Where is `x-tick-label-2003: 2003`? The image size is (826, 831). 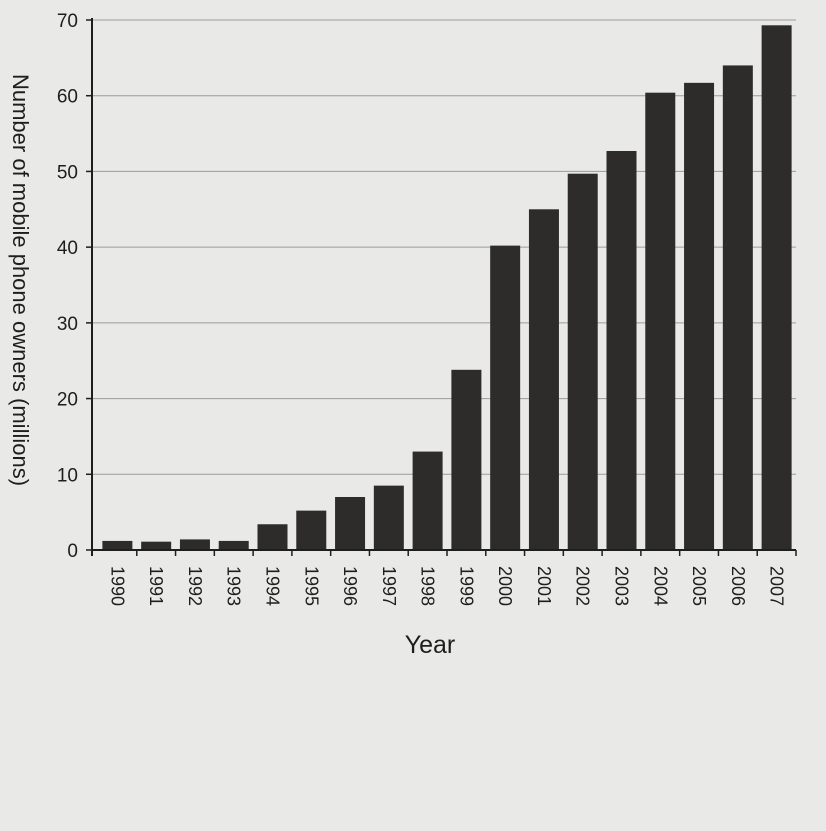 x-tick-label-2003: 2003 is located at coordinates (622, 586).